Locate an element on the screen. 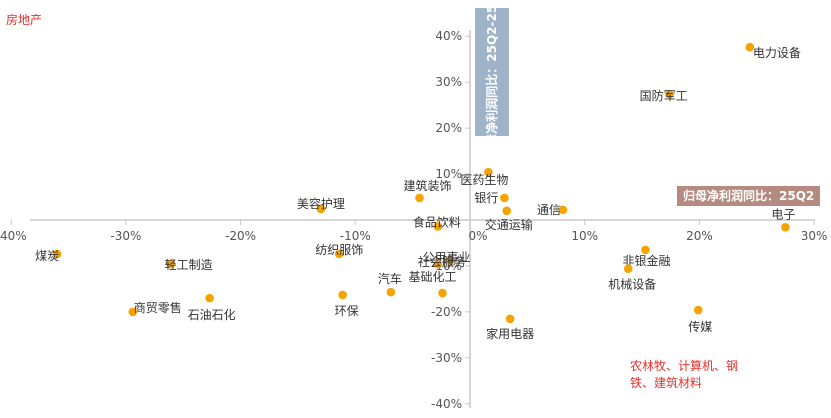 This screenshot has width=831, height=418. x-tick-label: -20% is located at coordinates (240, 236).